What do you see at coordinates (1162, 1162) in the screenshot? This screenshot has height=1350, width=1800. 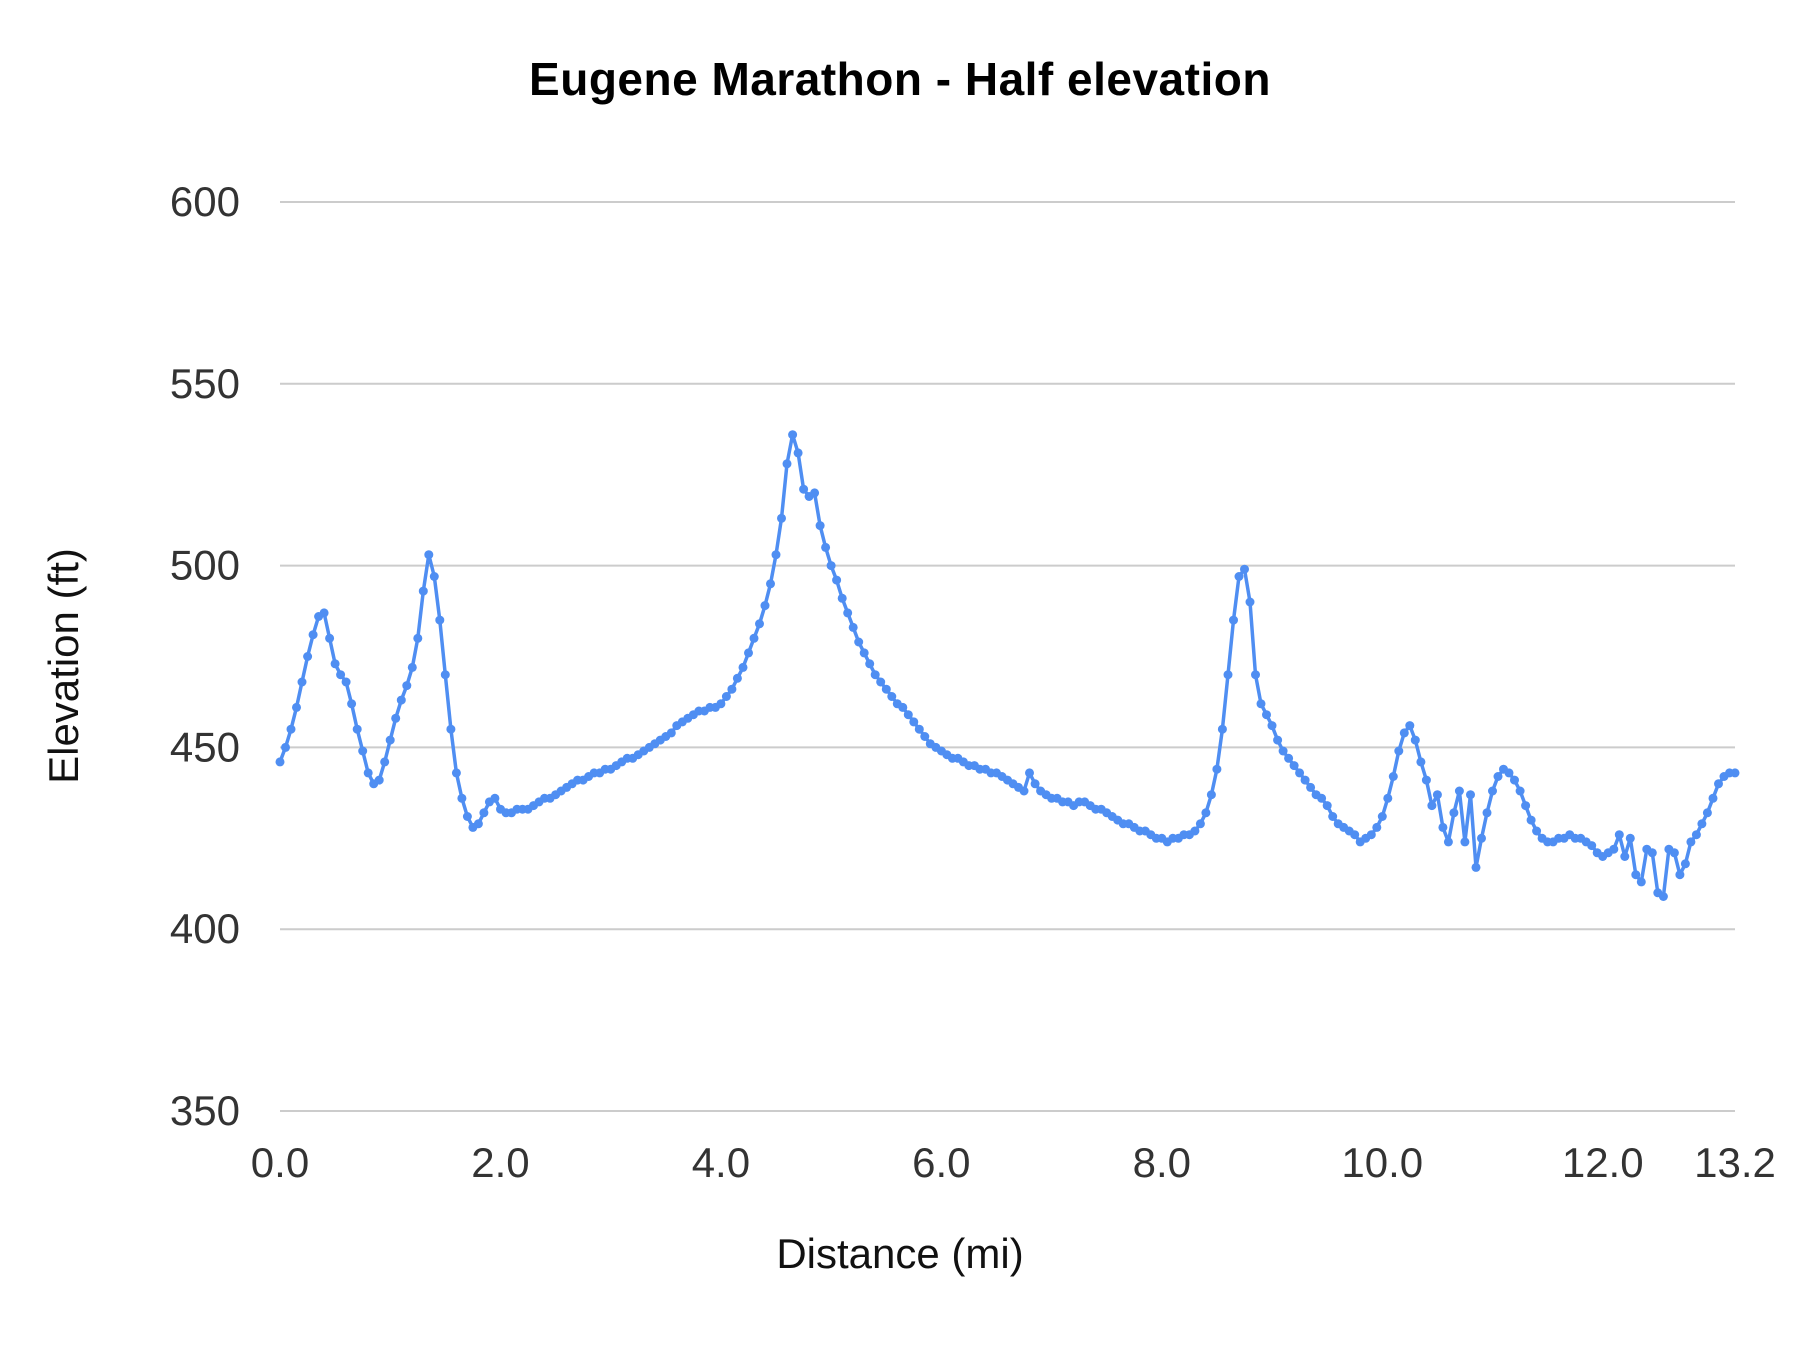 I see `x-tick-label: 8.0` at bounding box center [1162, 1162].